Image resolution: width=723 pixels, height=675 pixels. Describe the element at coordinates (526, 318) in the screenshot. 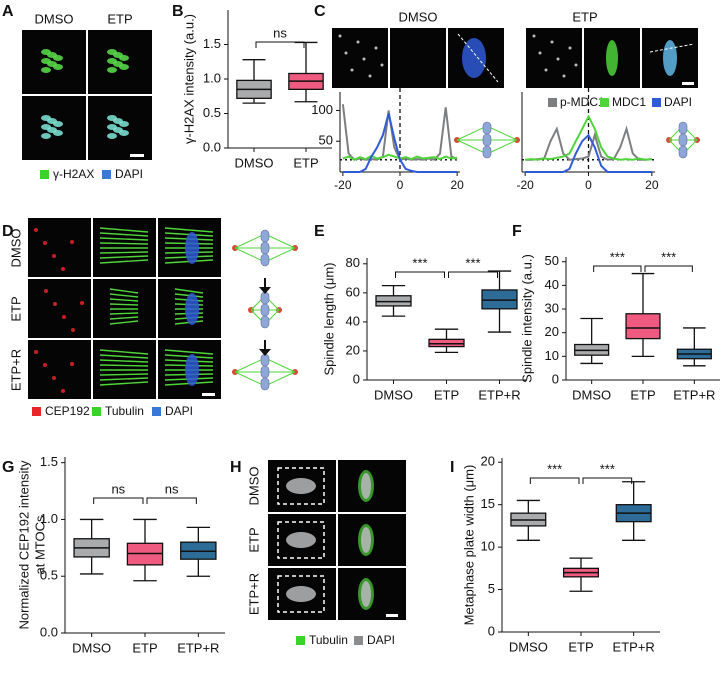

I see `y-axis-label: Spindle intensity (a.u.)` at that location.